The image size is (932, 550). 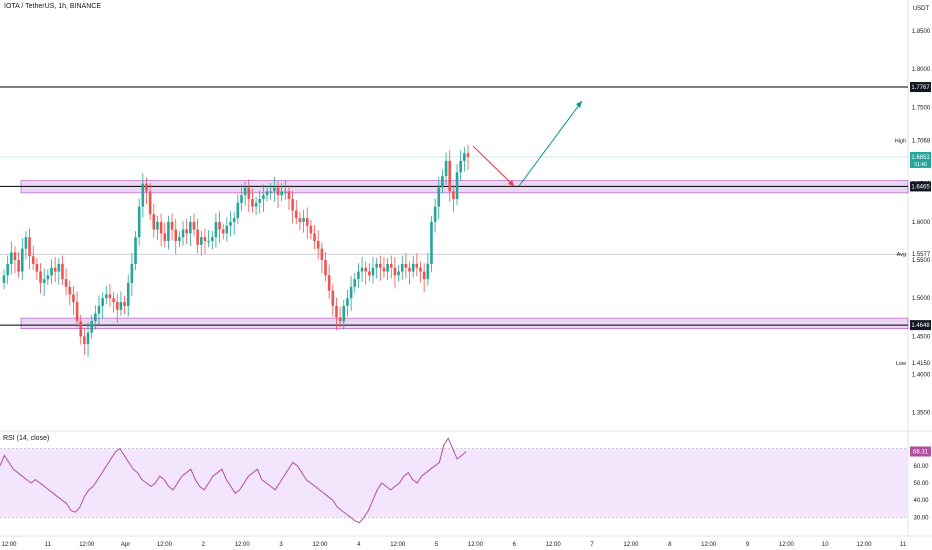 What do you see at coordinates (921, 32) in the screenshot?
I see `y-tick-label: 1.8500` at bounding box center [921, 32].